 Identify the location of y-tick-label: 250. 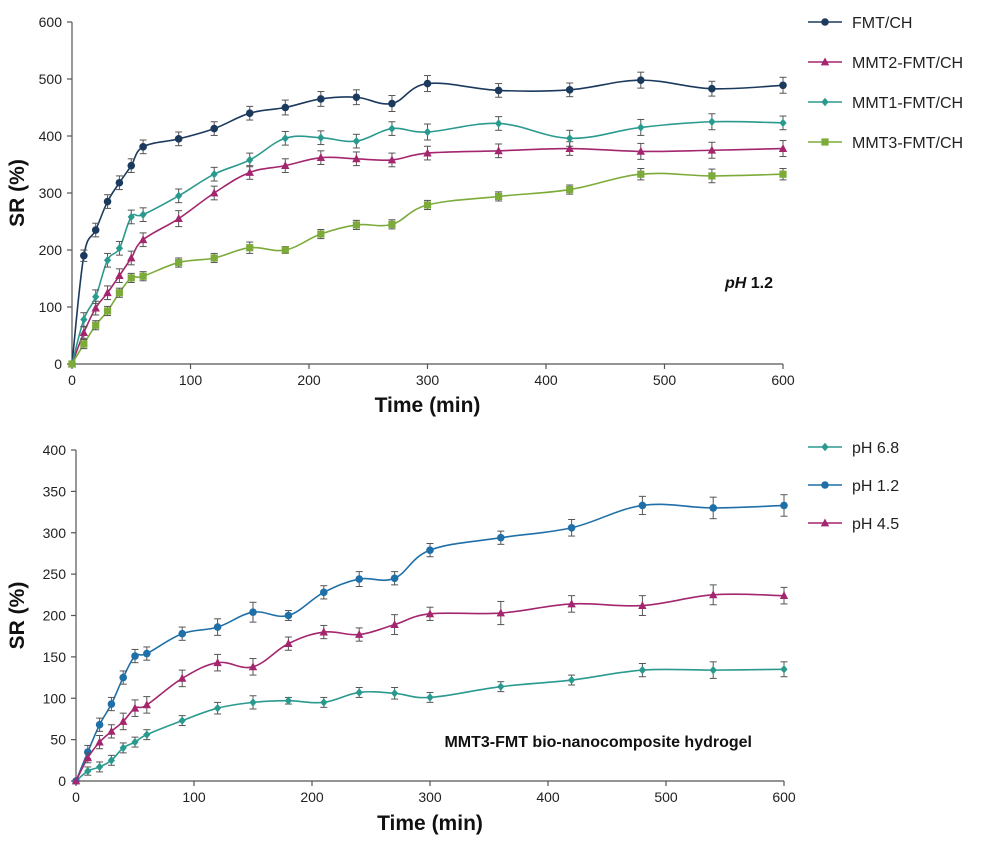
(55, 574).